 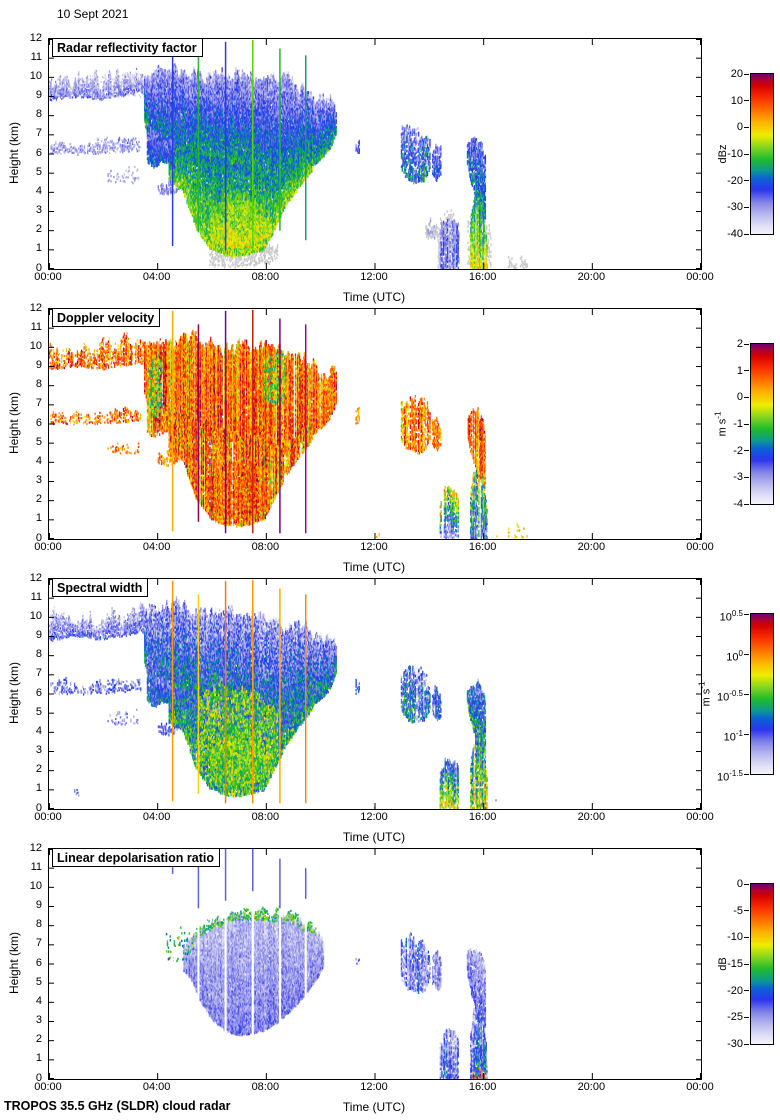 What do you see at coordinates (738, 424) in the screenshot?
I see `colorbar-tick-label: -1` at bounding box center [738, 424].